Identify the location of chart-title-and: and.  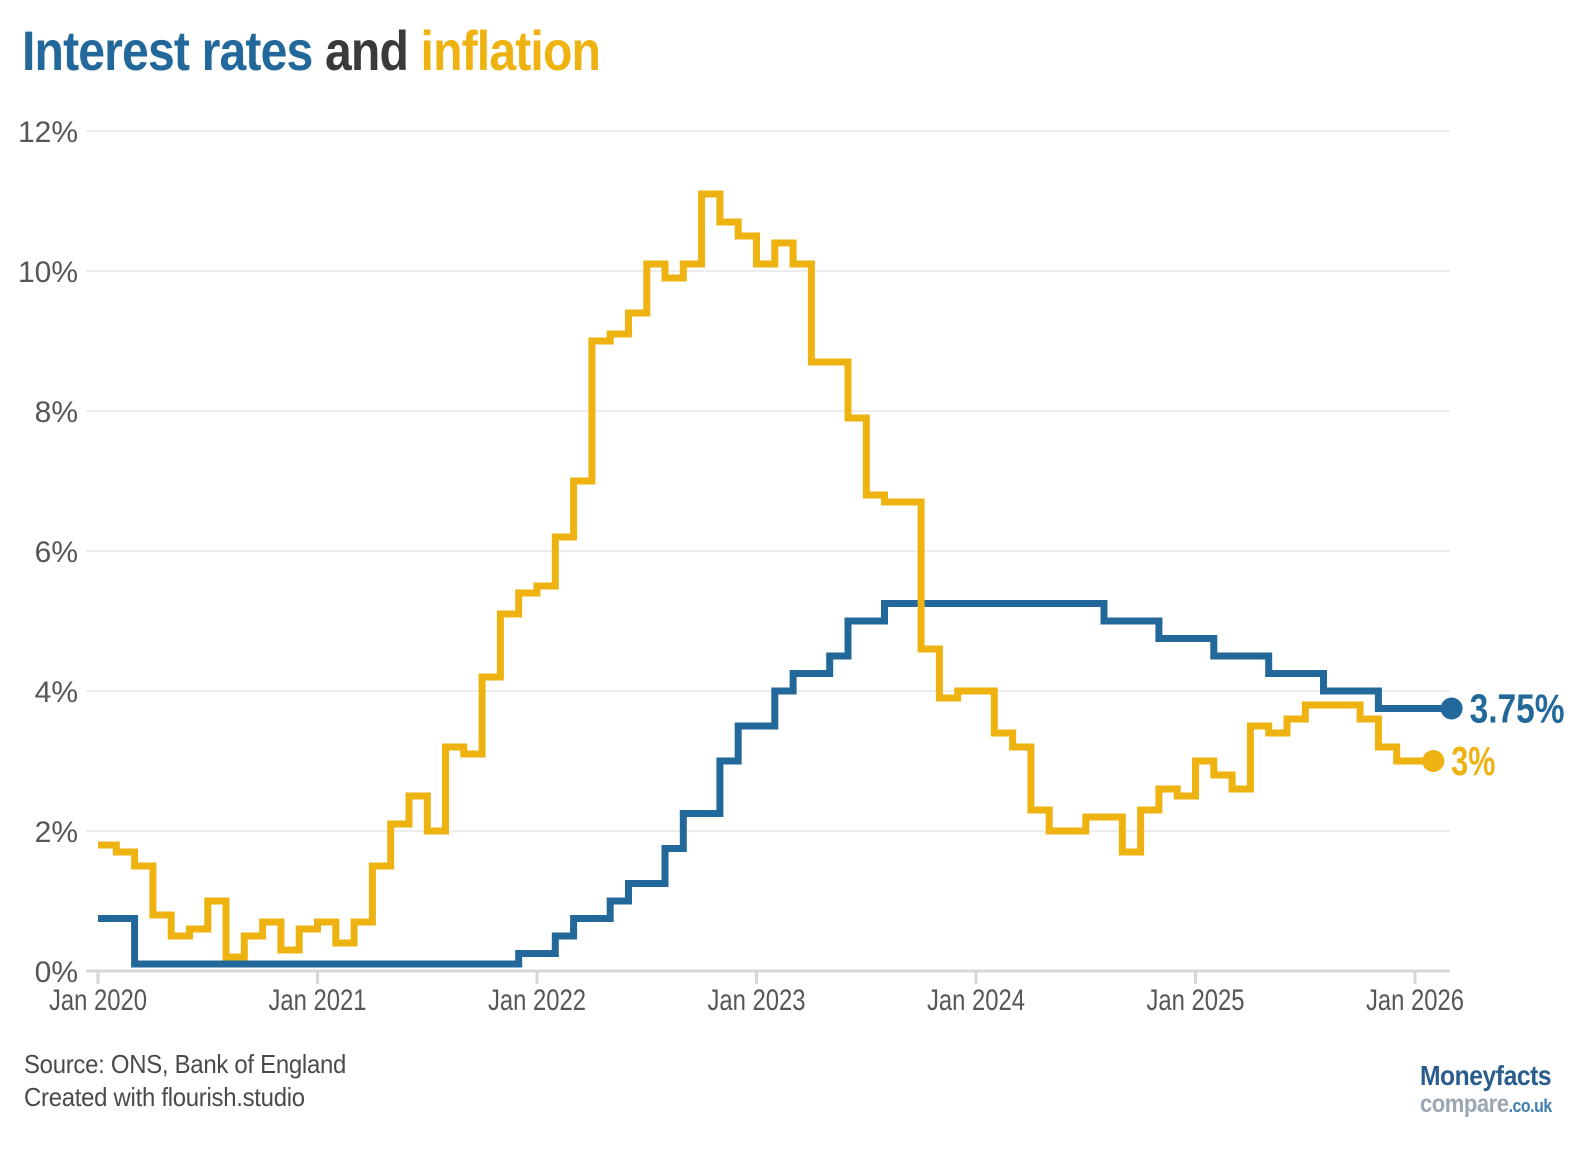
(366, 50).